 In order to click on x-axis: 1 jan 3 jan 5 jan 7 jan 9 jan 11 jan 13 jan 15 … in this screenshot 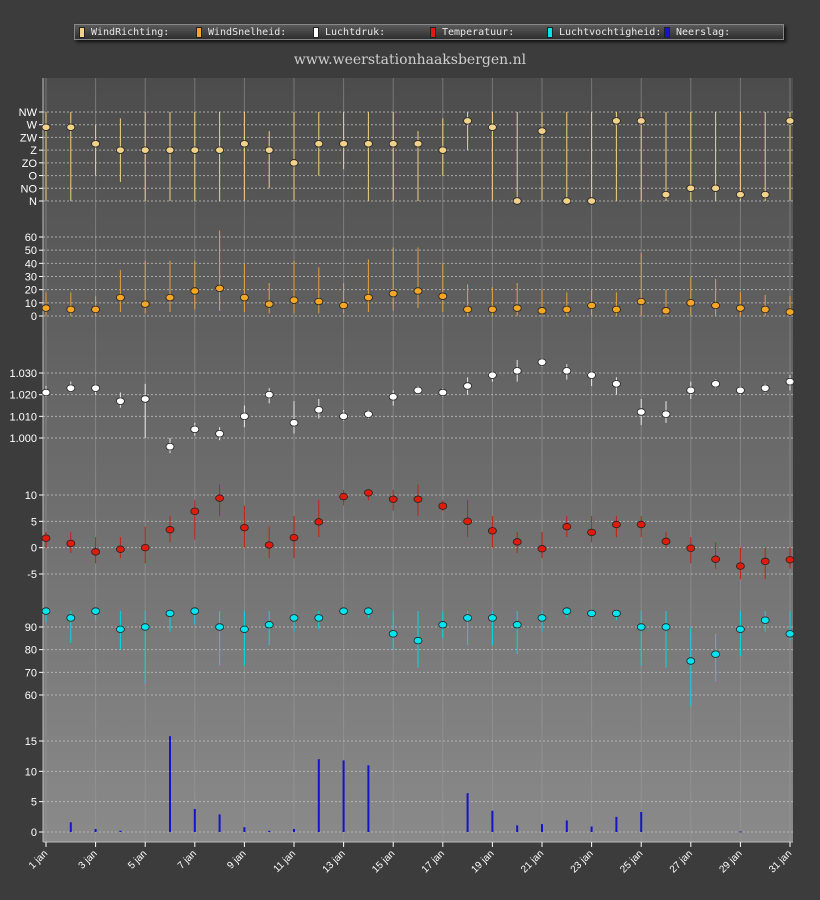, I will do `click(410, 858)`.